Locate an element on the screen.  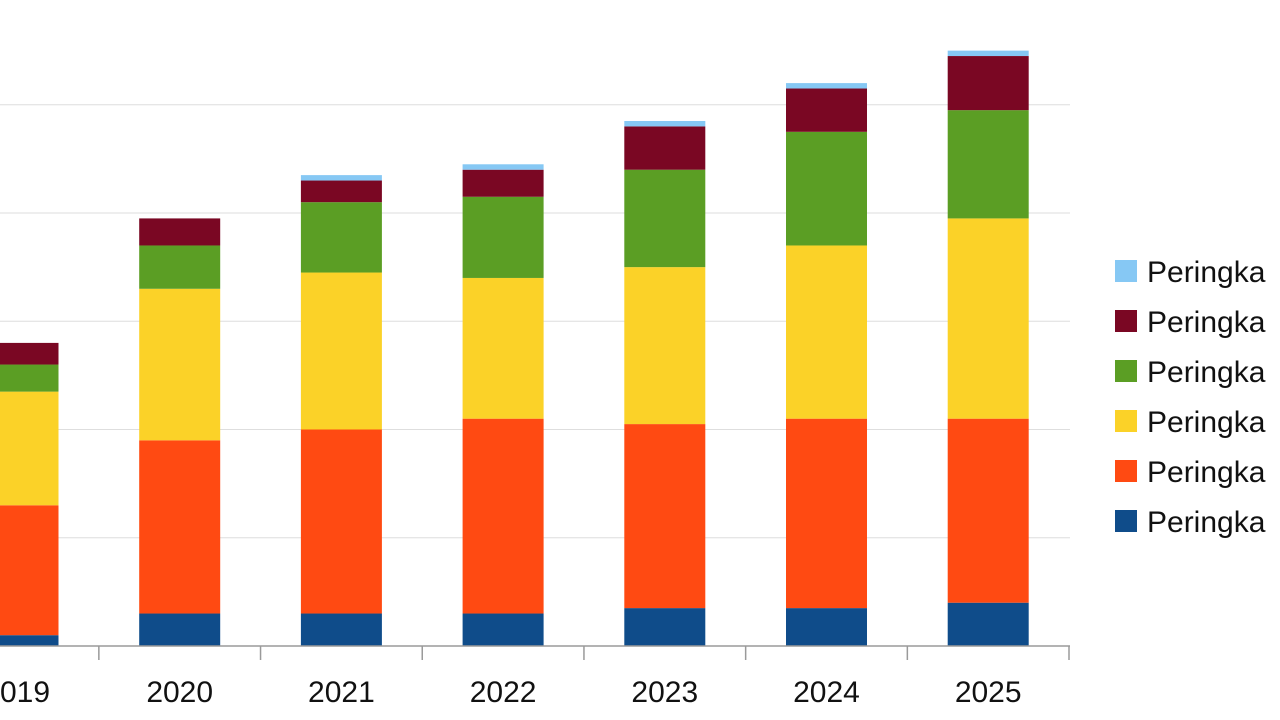
bar-stack-2020 is located at coordinates (180, 432).